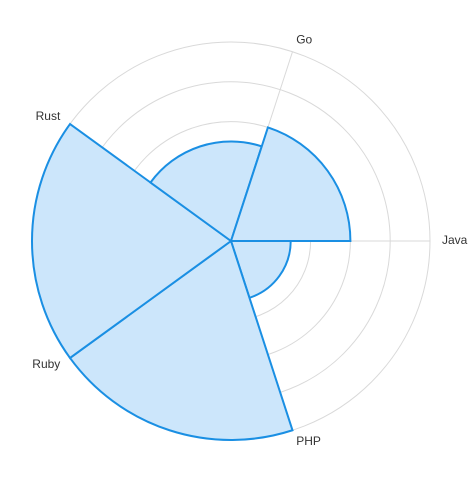  What do you see at coordinates (48, 116) in the screenshot?
I see `category-label-rust: Rust` at bounding box center [48, 116].